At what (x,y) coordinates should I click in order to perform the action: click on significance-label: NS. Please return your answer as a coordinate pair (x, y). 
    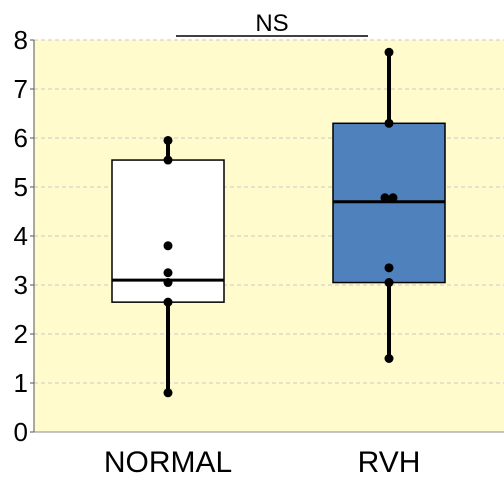
    Looking at the image, I should click on (271, 23).